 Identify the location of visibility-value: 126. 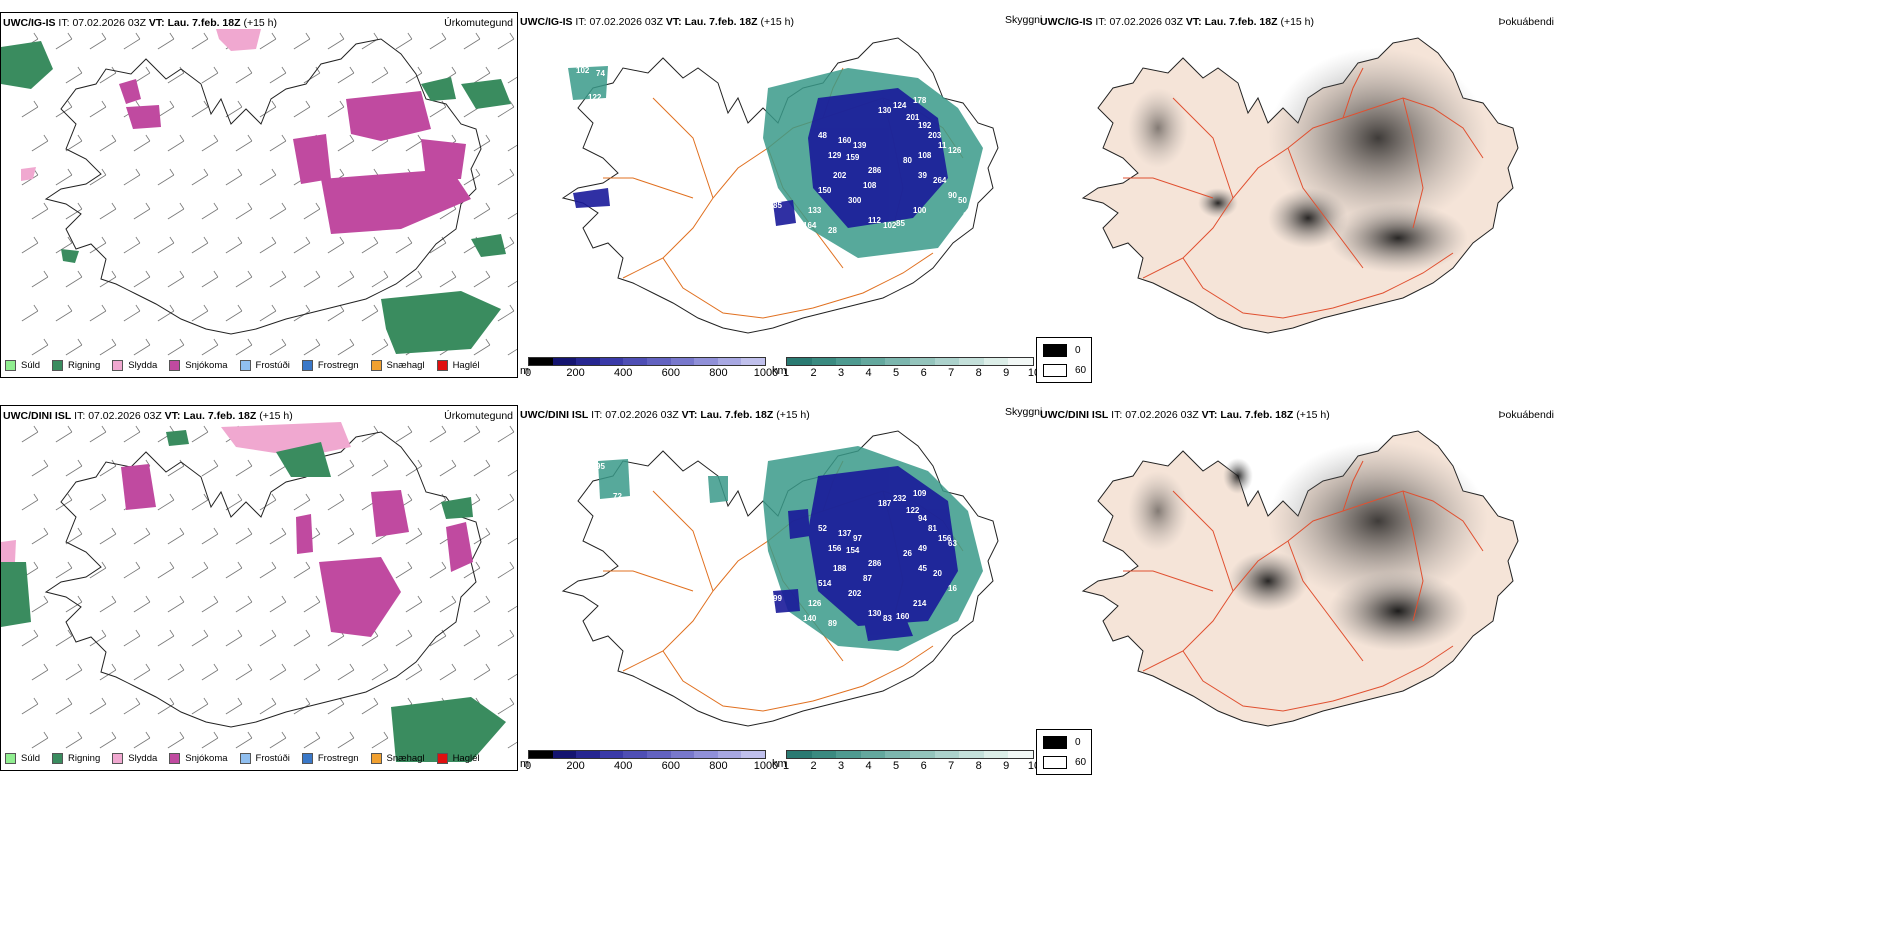
(955, 150).